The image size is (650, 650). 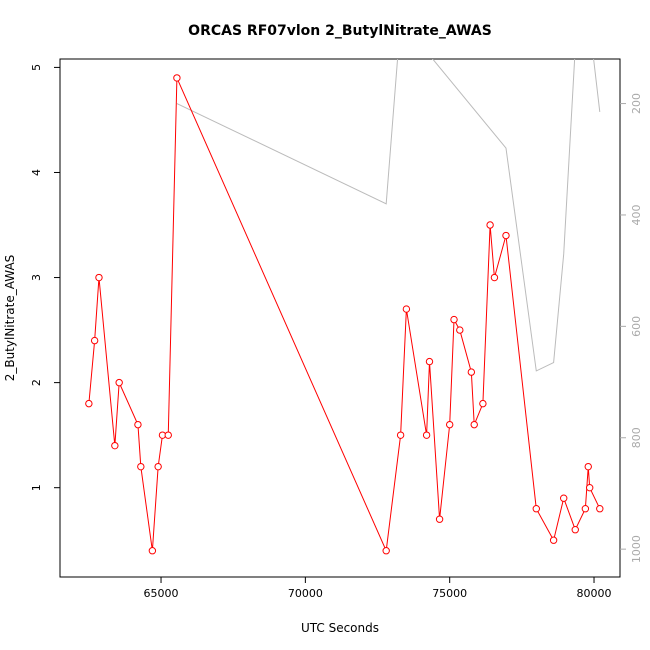 What do you see at coordinates (45, 277) in the screenshot?
I see `y-axis: 1 2 3 4 5` at bounding box center [45, 277].